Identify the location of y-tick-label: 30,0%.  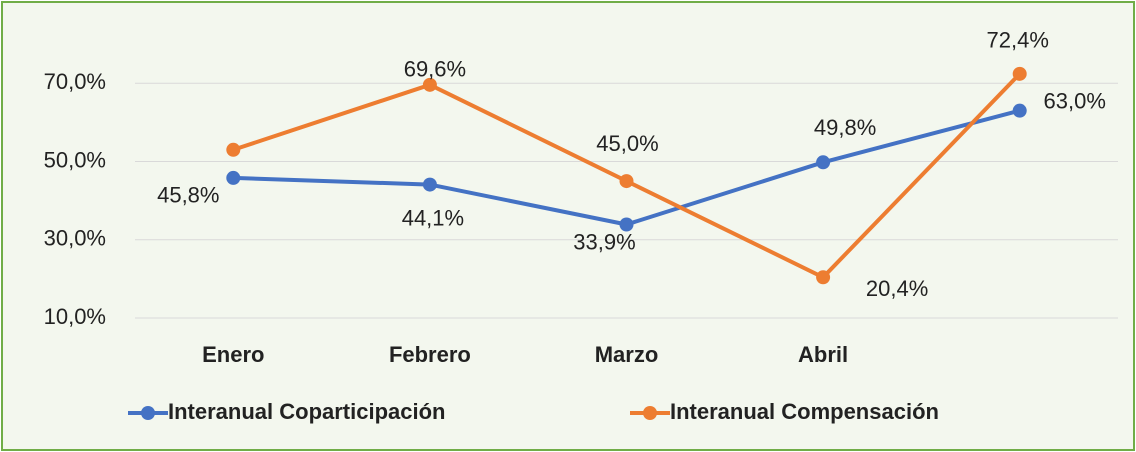
(75, 238).